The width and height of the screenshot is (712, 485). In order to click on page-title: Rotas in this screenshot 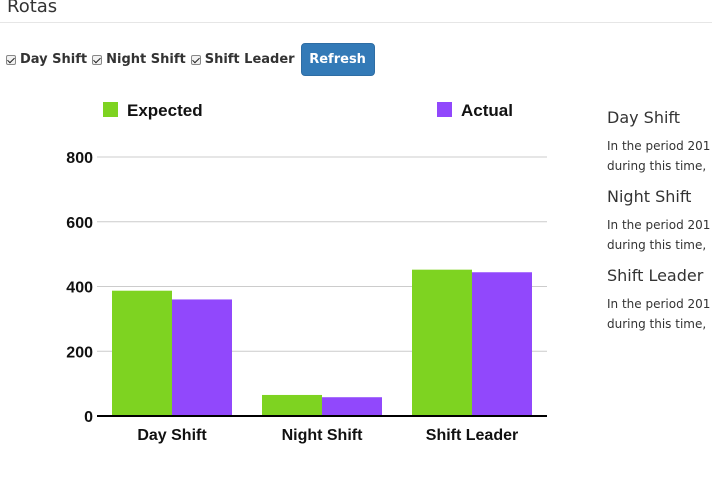, I will do `click(32, 8)`.